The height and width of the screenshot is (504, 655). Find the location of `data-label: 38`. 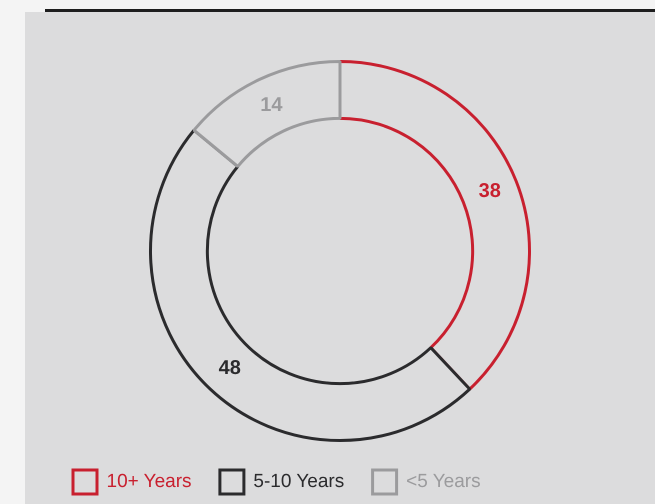

data-label: 38 is located at coordinates (489, 191).